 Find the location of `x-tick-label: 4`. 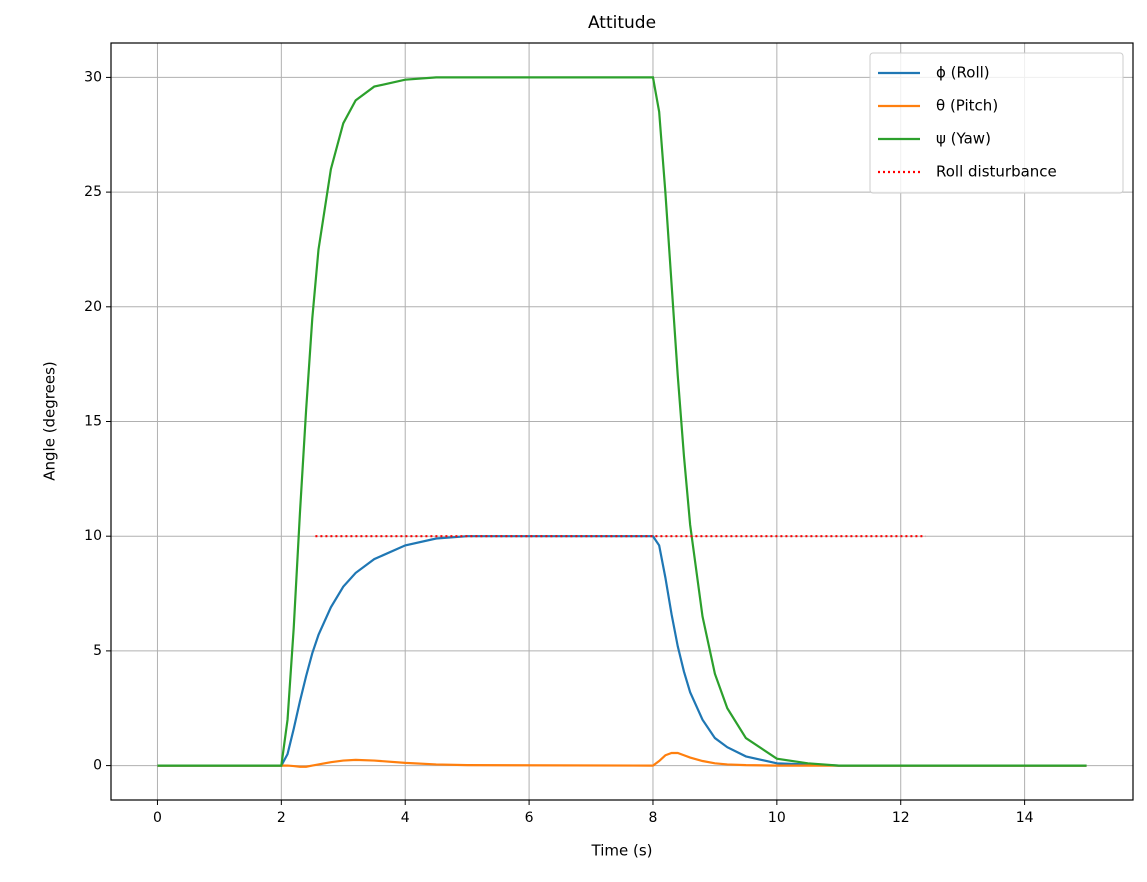

x-tick-label: 4 is located at coordinates (405, 818).